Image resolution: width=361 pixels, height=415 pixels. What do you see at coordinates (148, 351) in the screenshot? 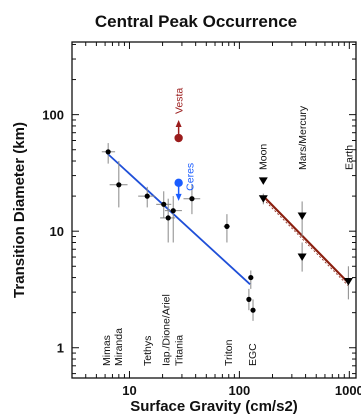
I see `object-label: Tethys` at bounding box center [148, 351].